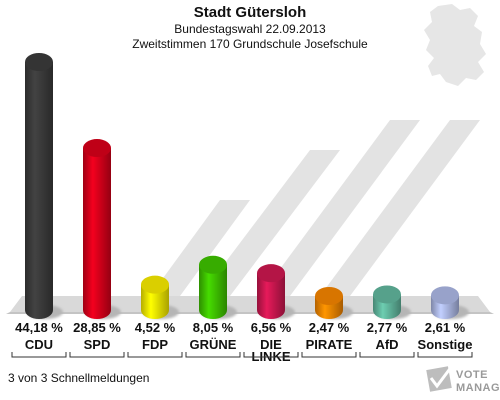 This screenshot has height=400, width=500. I want to click on value-label-afd: 2,77 %, so click(387, 327).